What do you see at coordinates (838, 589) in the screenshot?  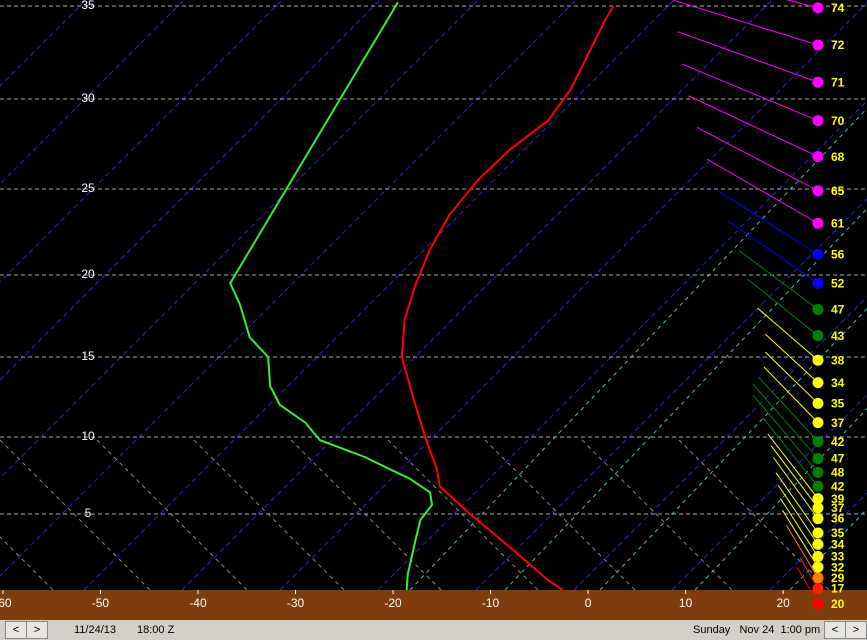 I see `wind-speed-label: 17` at bounding box center [838, 589].